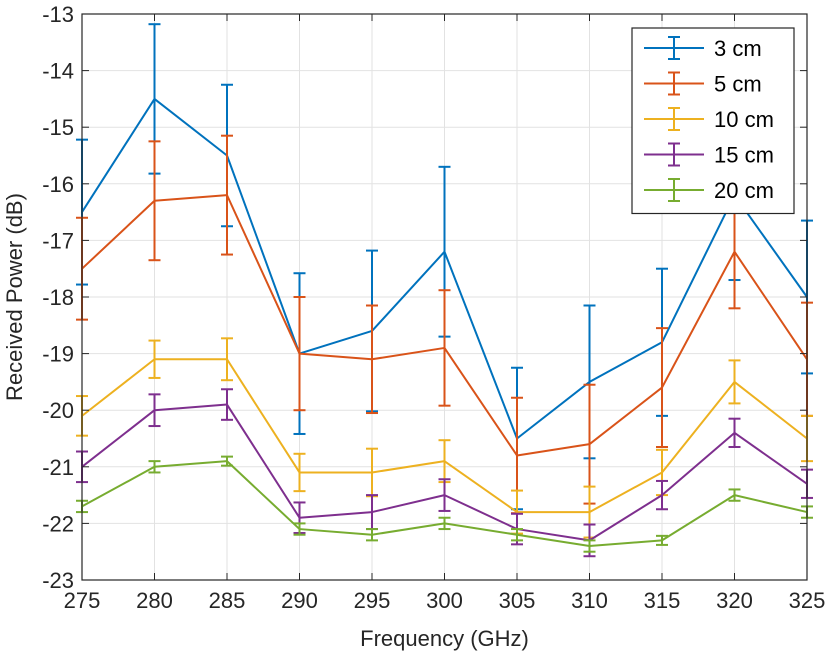 This screenshot has height=660, width=830. What do you see at coordinates (444, 600) in the screenshot?
I see `x-tick-label: 300` at bounding box center [444, 600].